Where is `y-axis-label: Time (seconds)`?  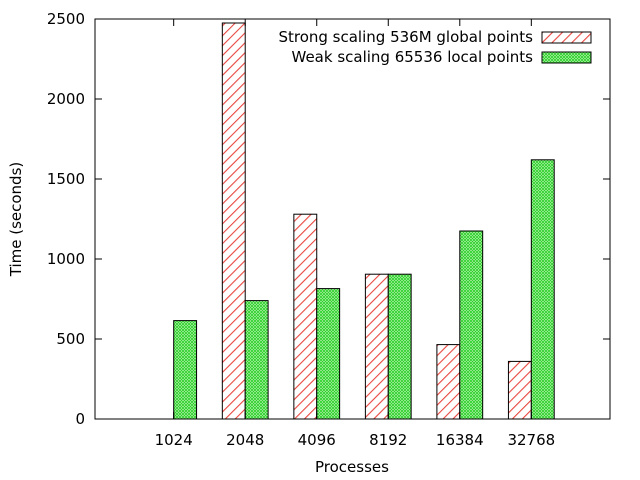 y-axis-label: Time (seconds) is located at coordinates (16, 220).